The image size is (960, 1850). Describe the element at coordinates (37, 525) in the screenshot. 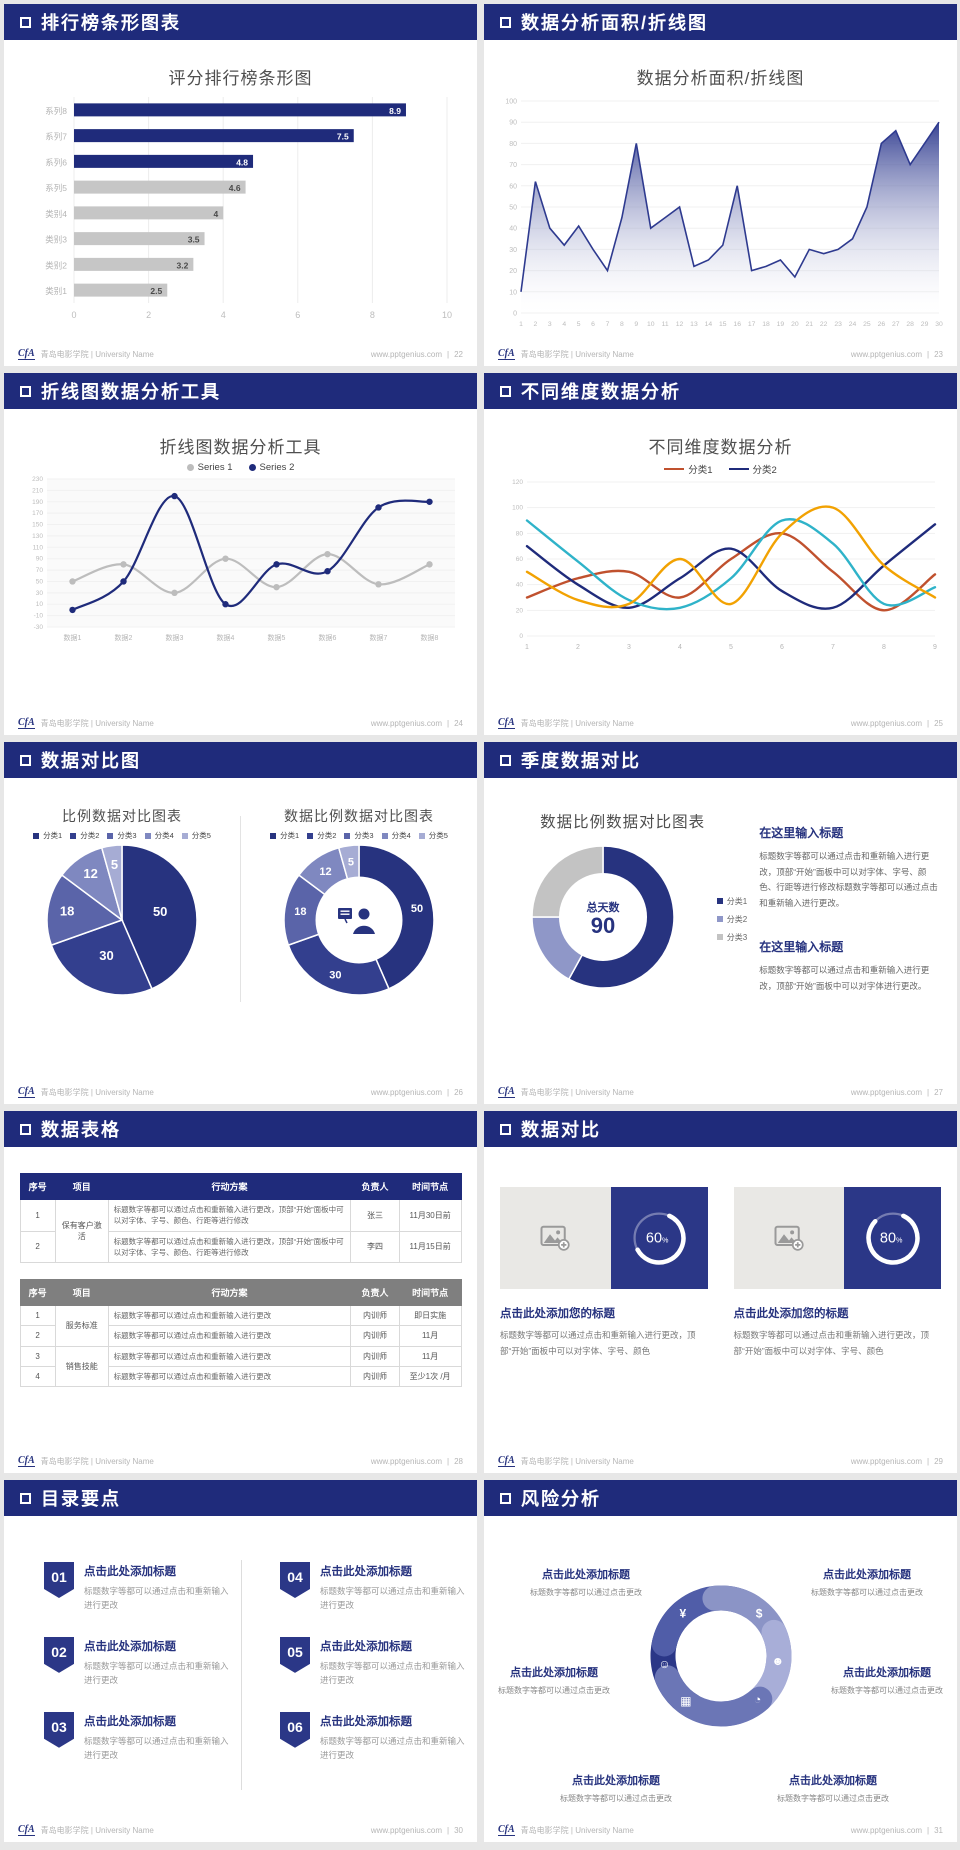

I see `svg-text: 150` at that location.